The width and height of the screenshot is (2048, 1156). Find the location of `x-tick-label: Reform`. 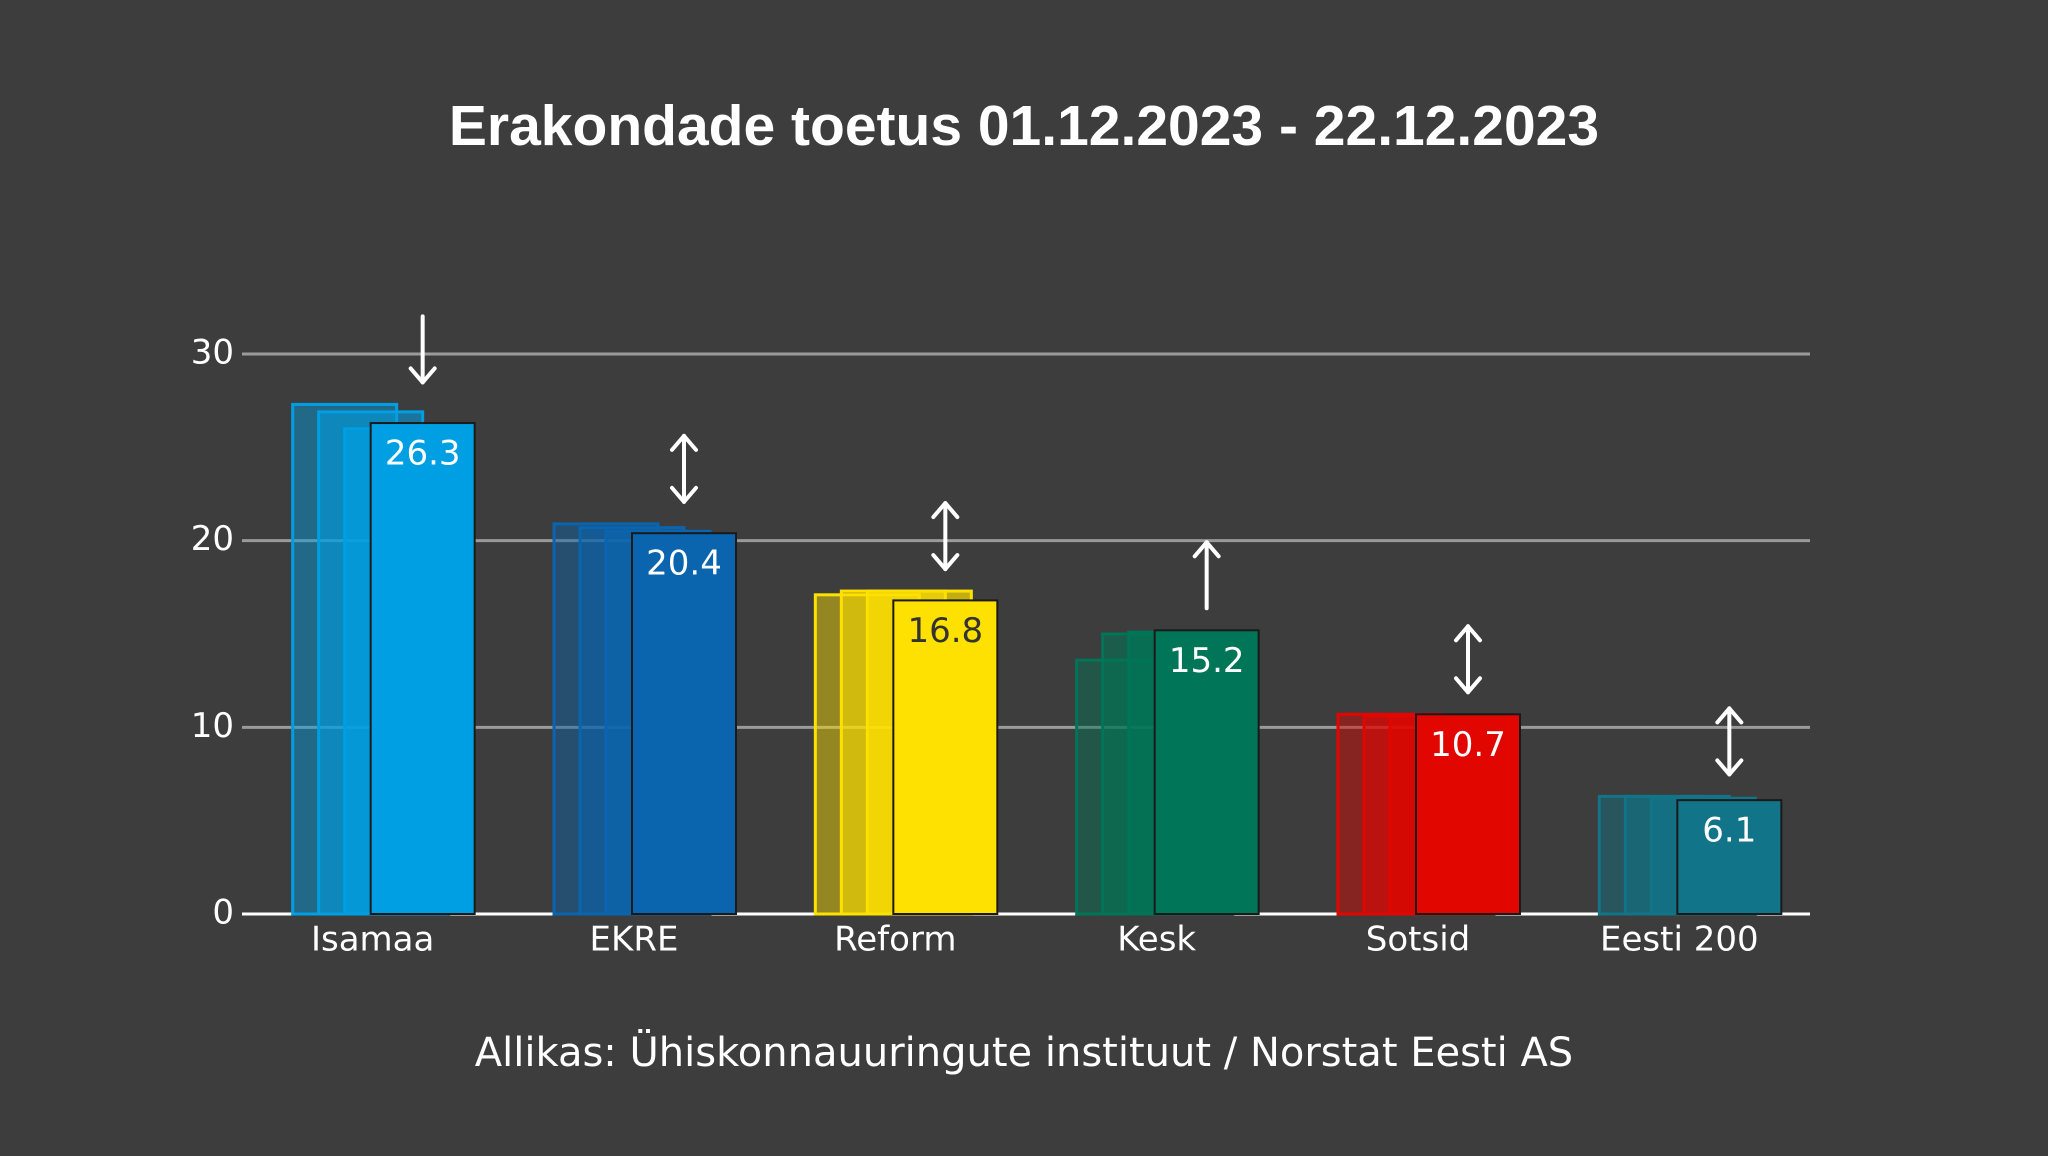

x-tick-label: Reform is located at coordinates (895, 940).